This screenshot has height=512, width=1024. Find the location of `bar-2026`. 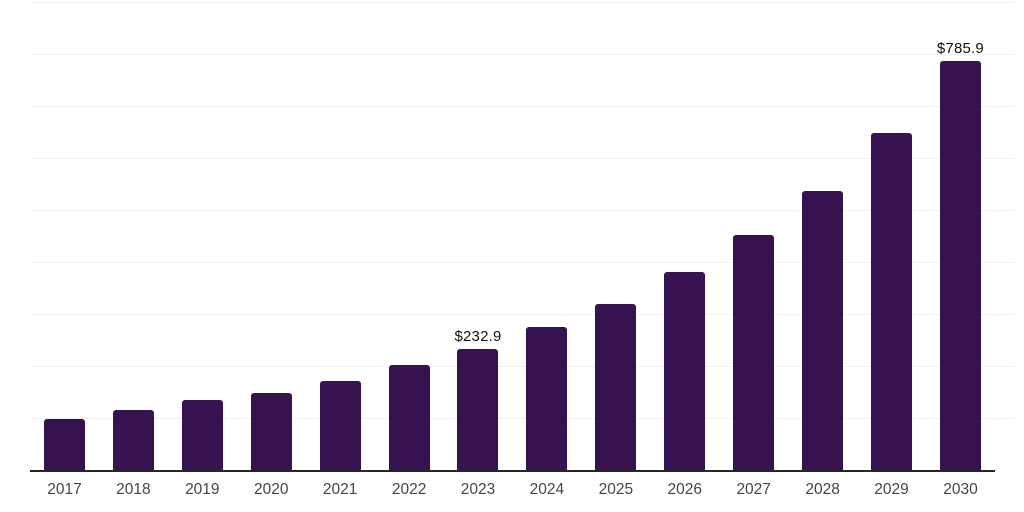

bar-2026 is located at coordinates (685, 371).